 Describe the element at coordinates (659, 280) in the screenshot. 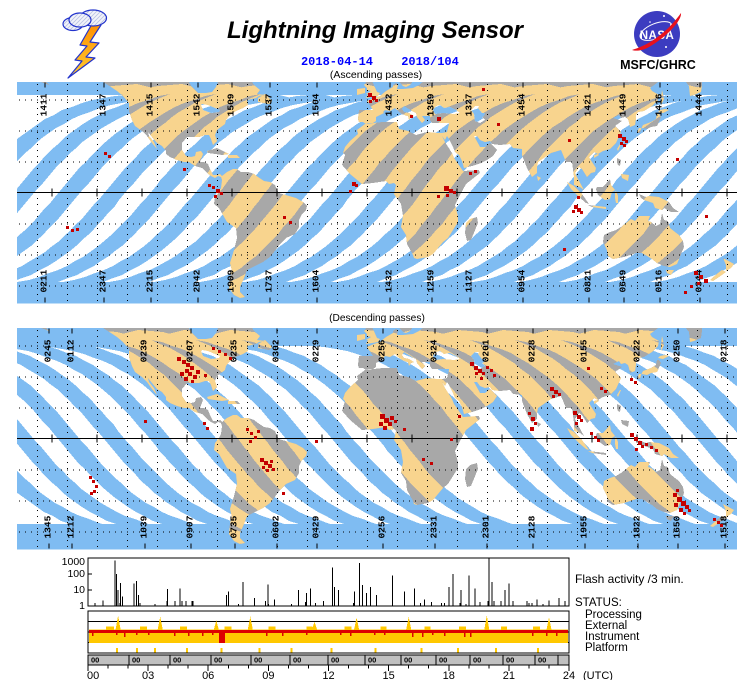

I see `svg-text: 0516` at that location.